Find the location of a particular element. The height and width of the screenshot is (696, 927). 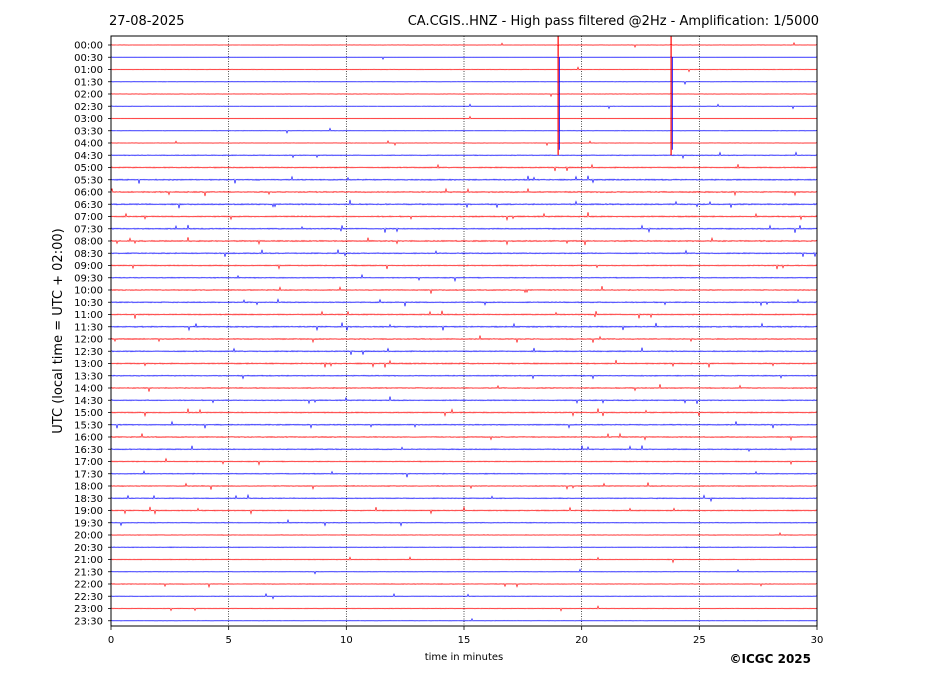

y-tick-label: 12:30 is located at coordinates (88, 352).